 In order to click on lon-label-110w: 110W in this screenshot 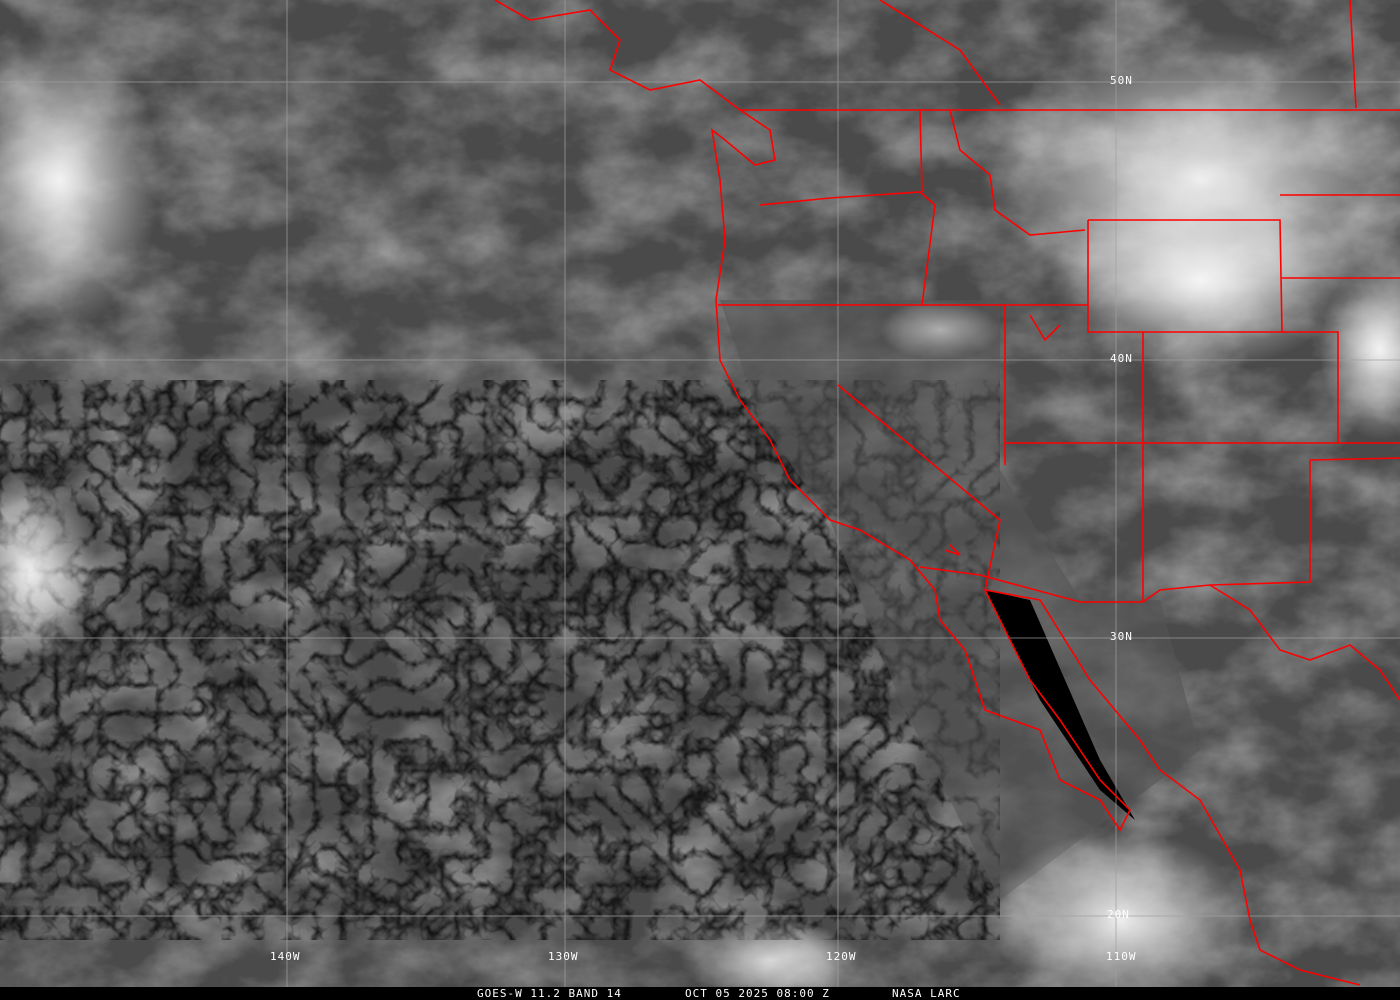, I will do `click(1121, 956)`.